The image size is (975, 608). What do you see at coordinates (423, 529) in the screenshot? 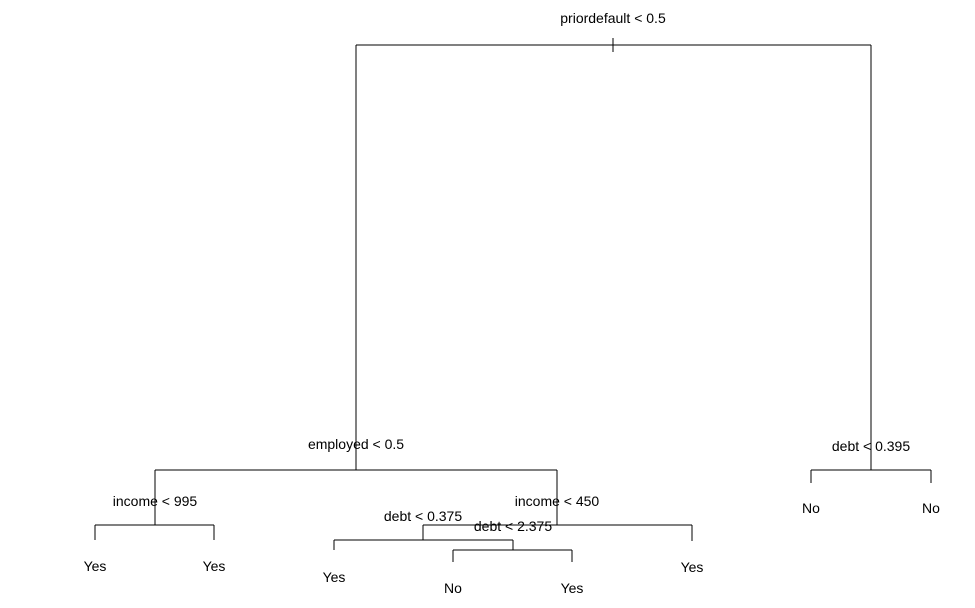
I see `node-debt-mid: debt < 0.375` at bounding box center [423, 529].